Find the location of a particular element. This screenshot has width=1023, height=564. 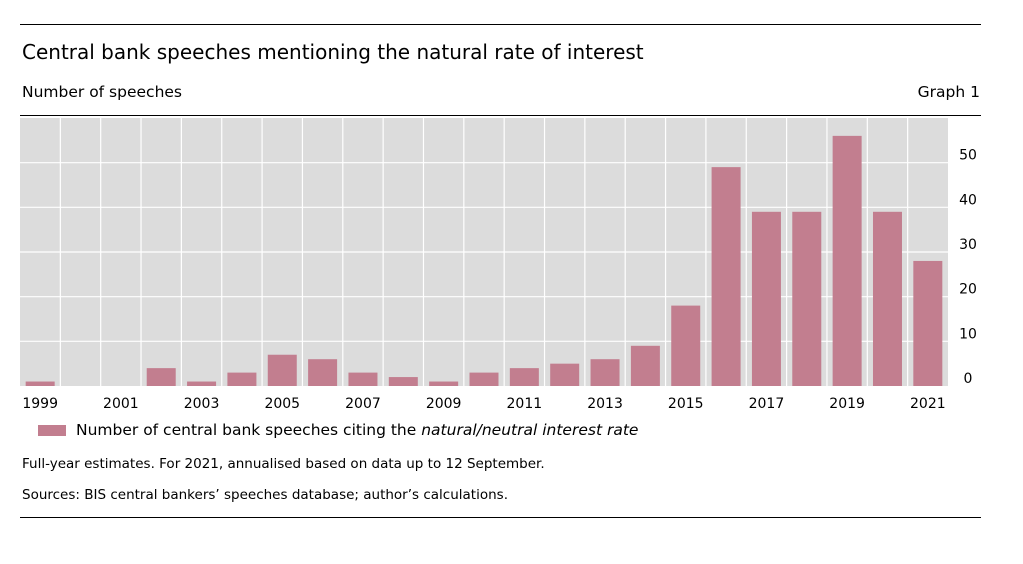

top-rule is located at coordinates (500, 24).